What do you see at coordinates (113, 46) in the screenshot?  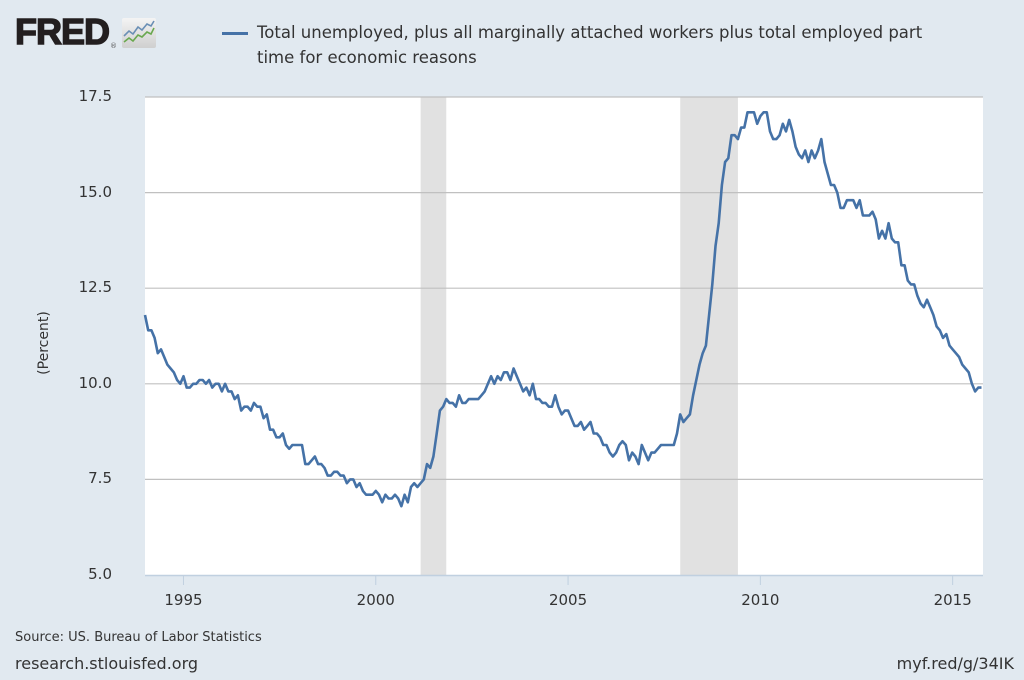 I see `logo-registered-mark: ®` at bounding box center [113, 46].